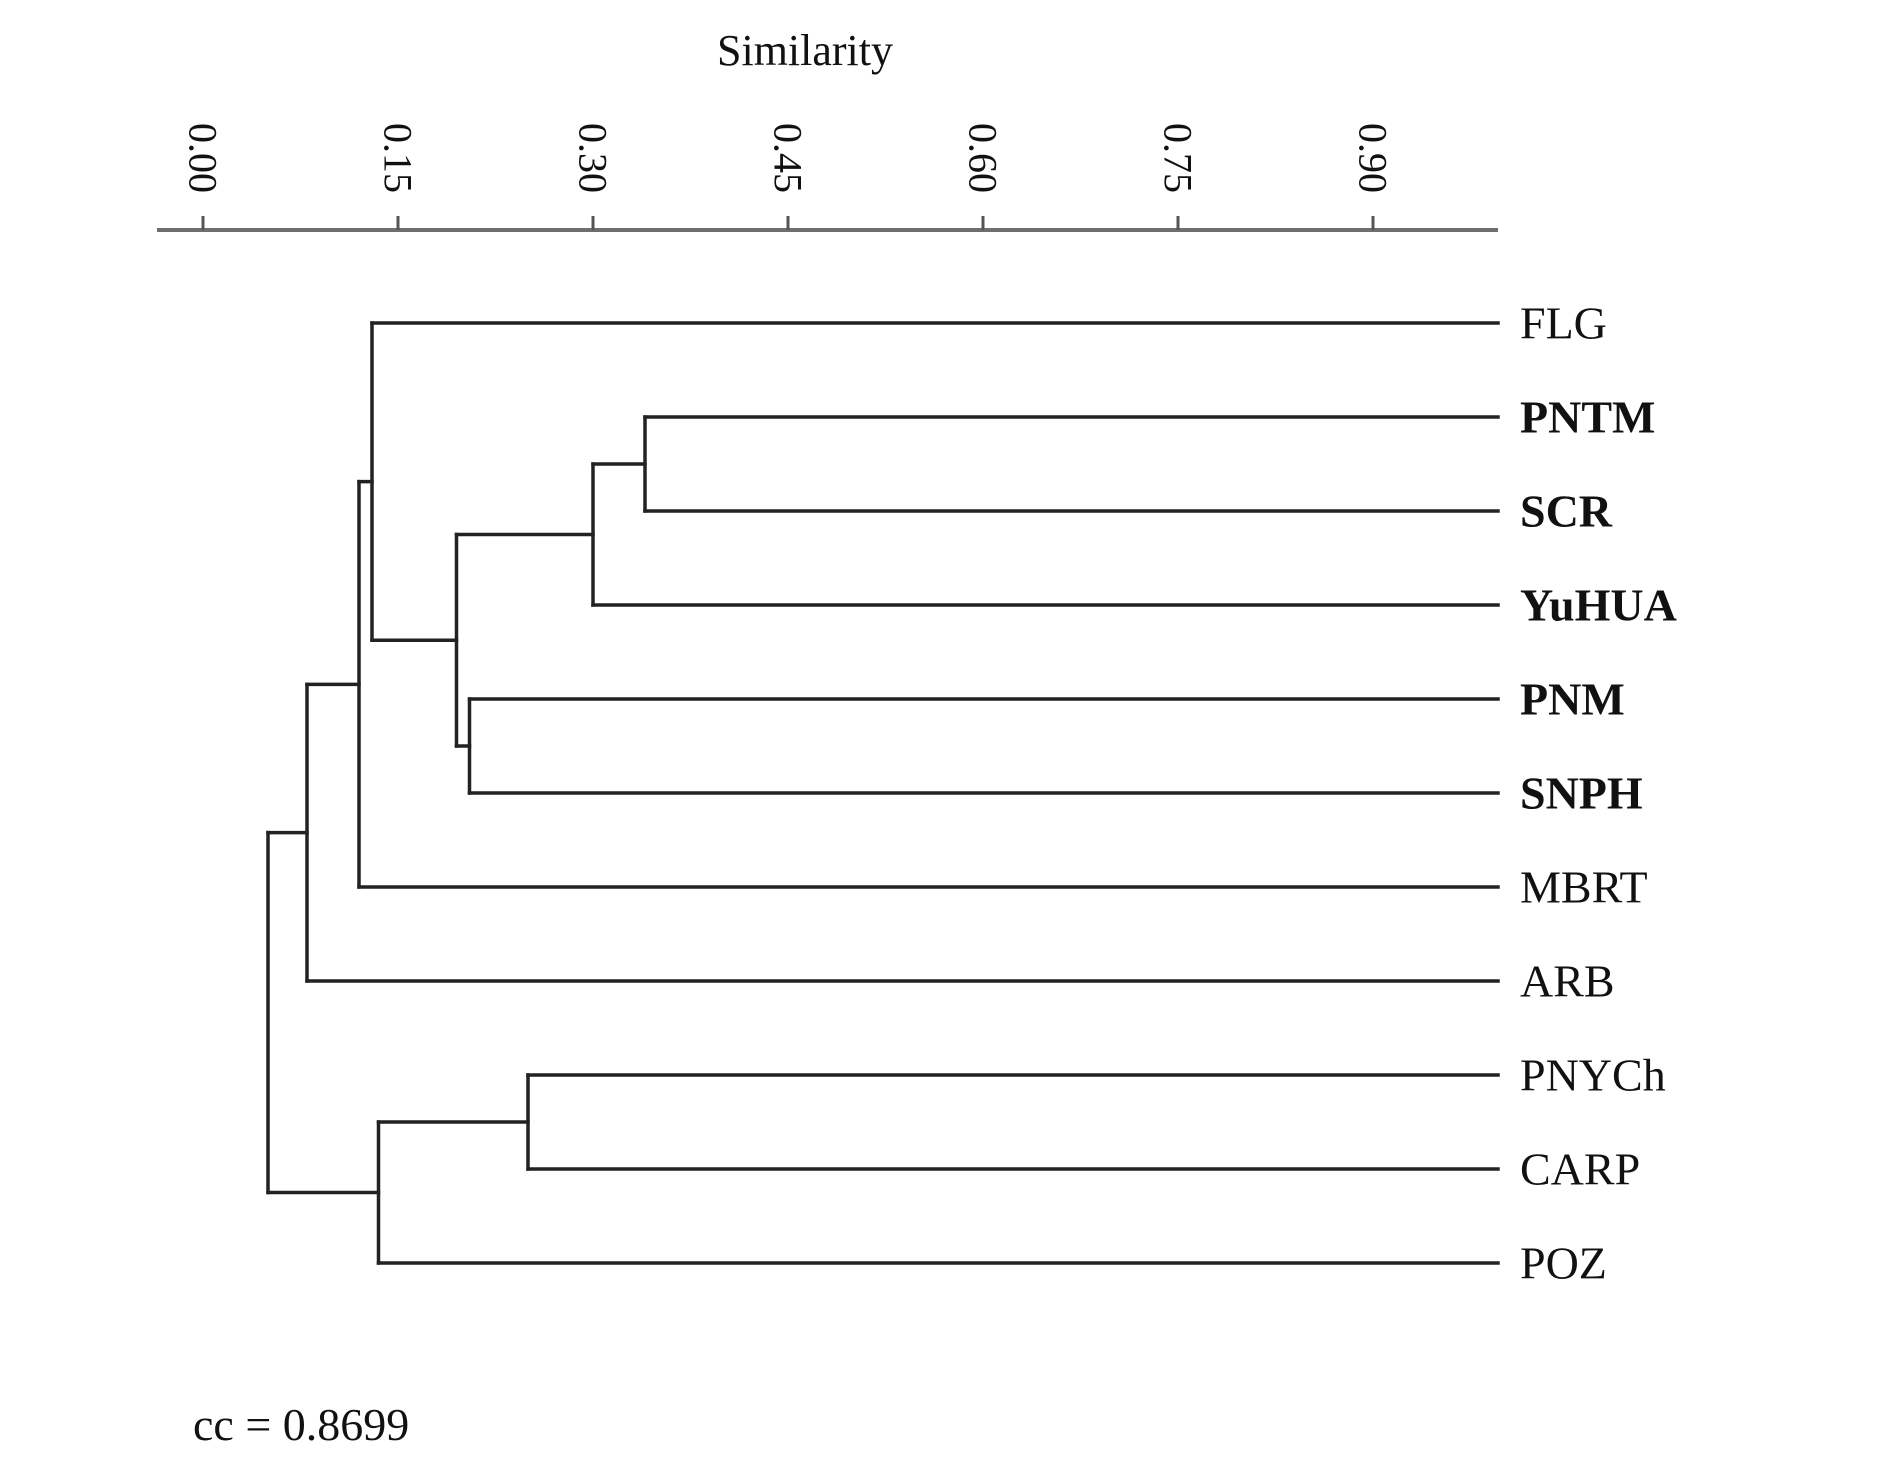  What do you see at coordinates (1584, 887) in the screenshot?
I see `leaf-label-mbrt: MBRT` at bounding box center [1584, 887].